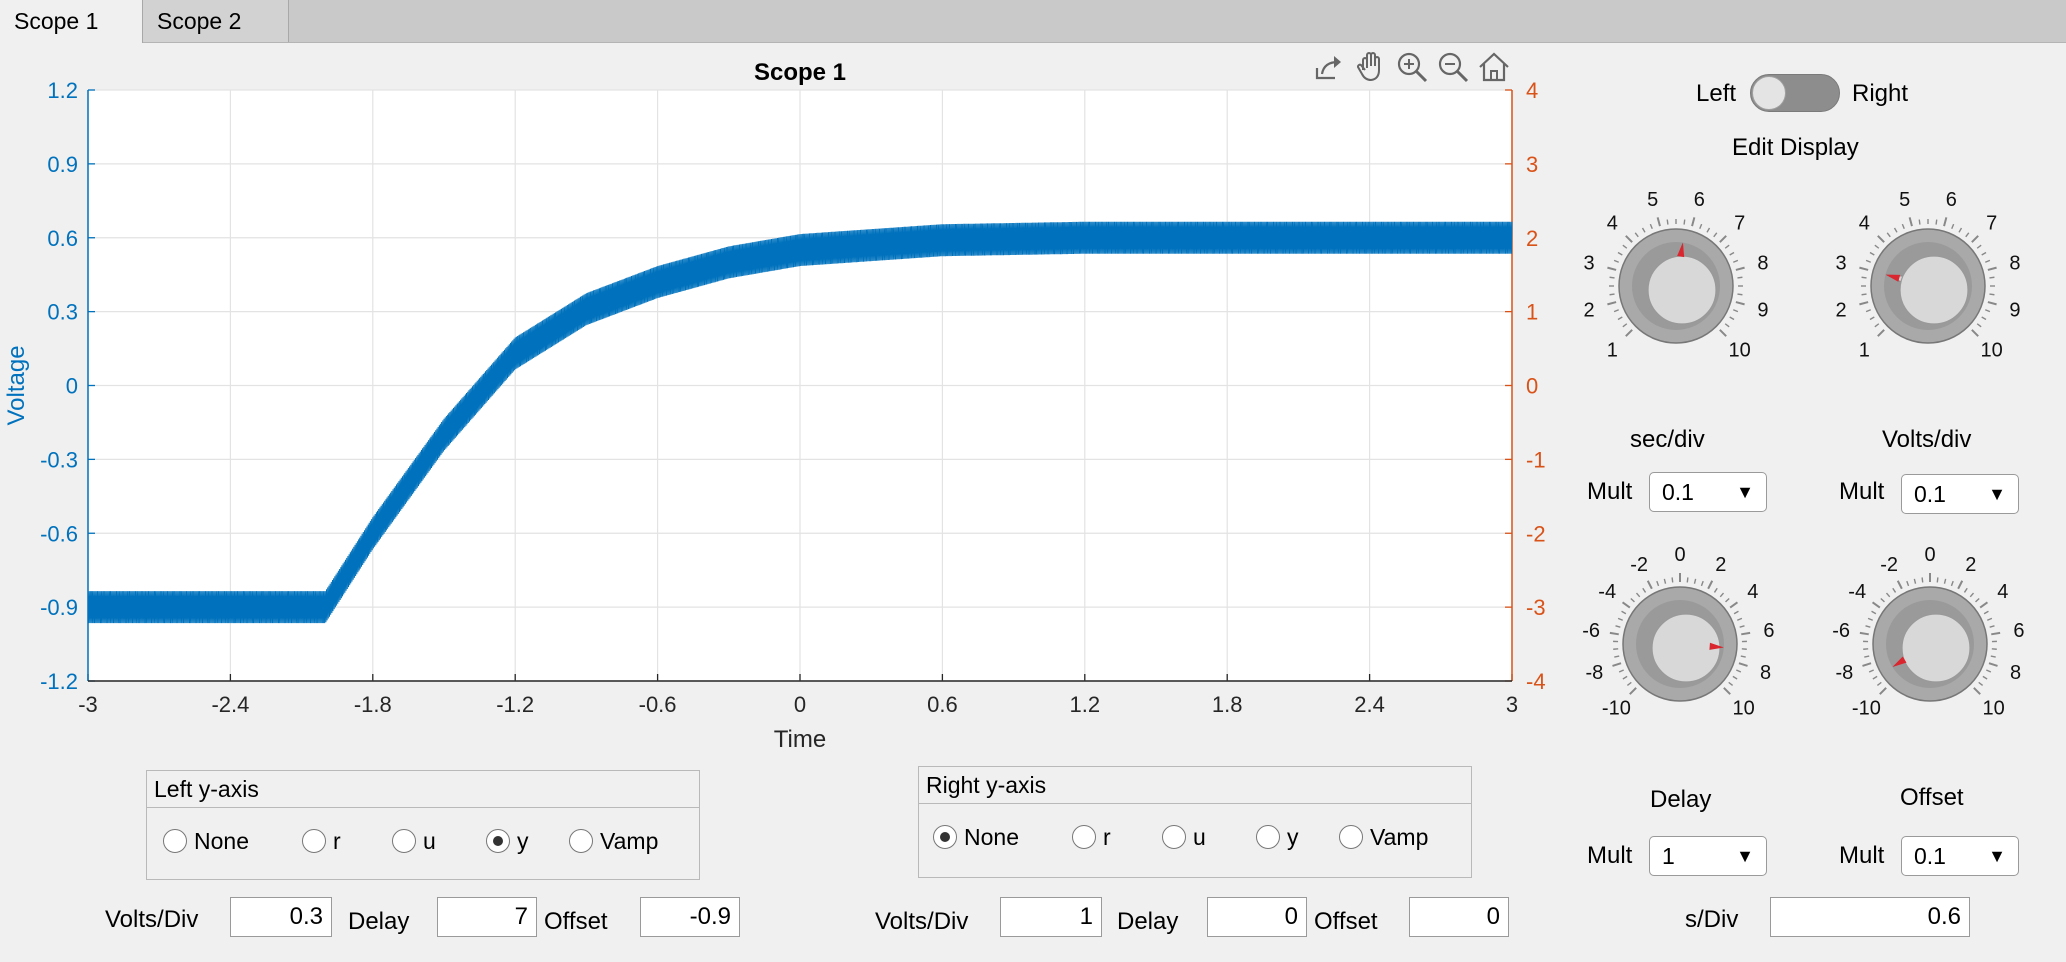 This screenshot has height=962, width=2066. What do you see at coordinates (613, 841) in the screenshot?
I see `left-radio-vamp: Vamp` at bounding box center [613, 841].